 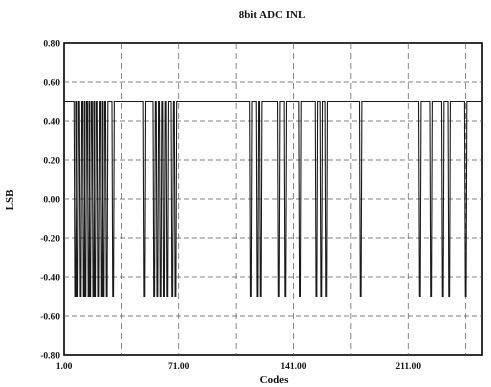 I want to click on y-tick-label: -0.20, so click(x=50, y=240).